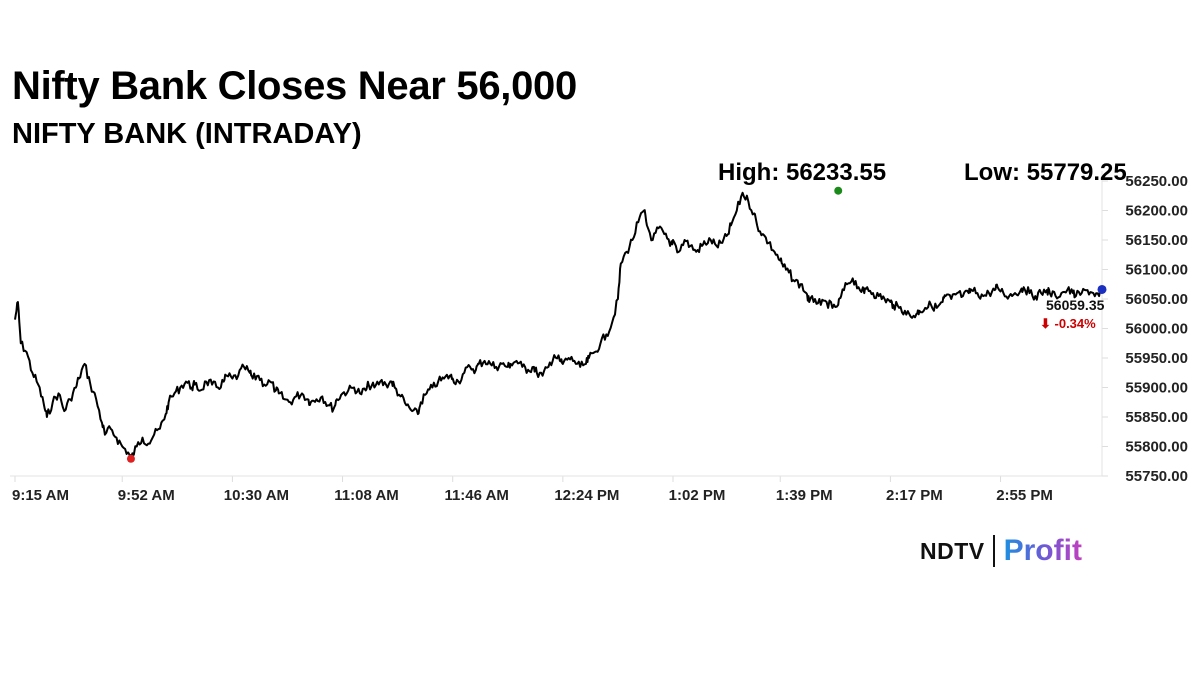  What do you see at coordinates (1075, 305) in the screenshot?
I see `last-price-label: 56059.35` at bounding box center [1075, 305].